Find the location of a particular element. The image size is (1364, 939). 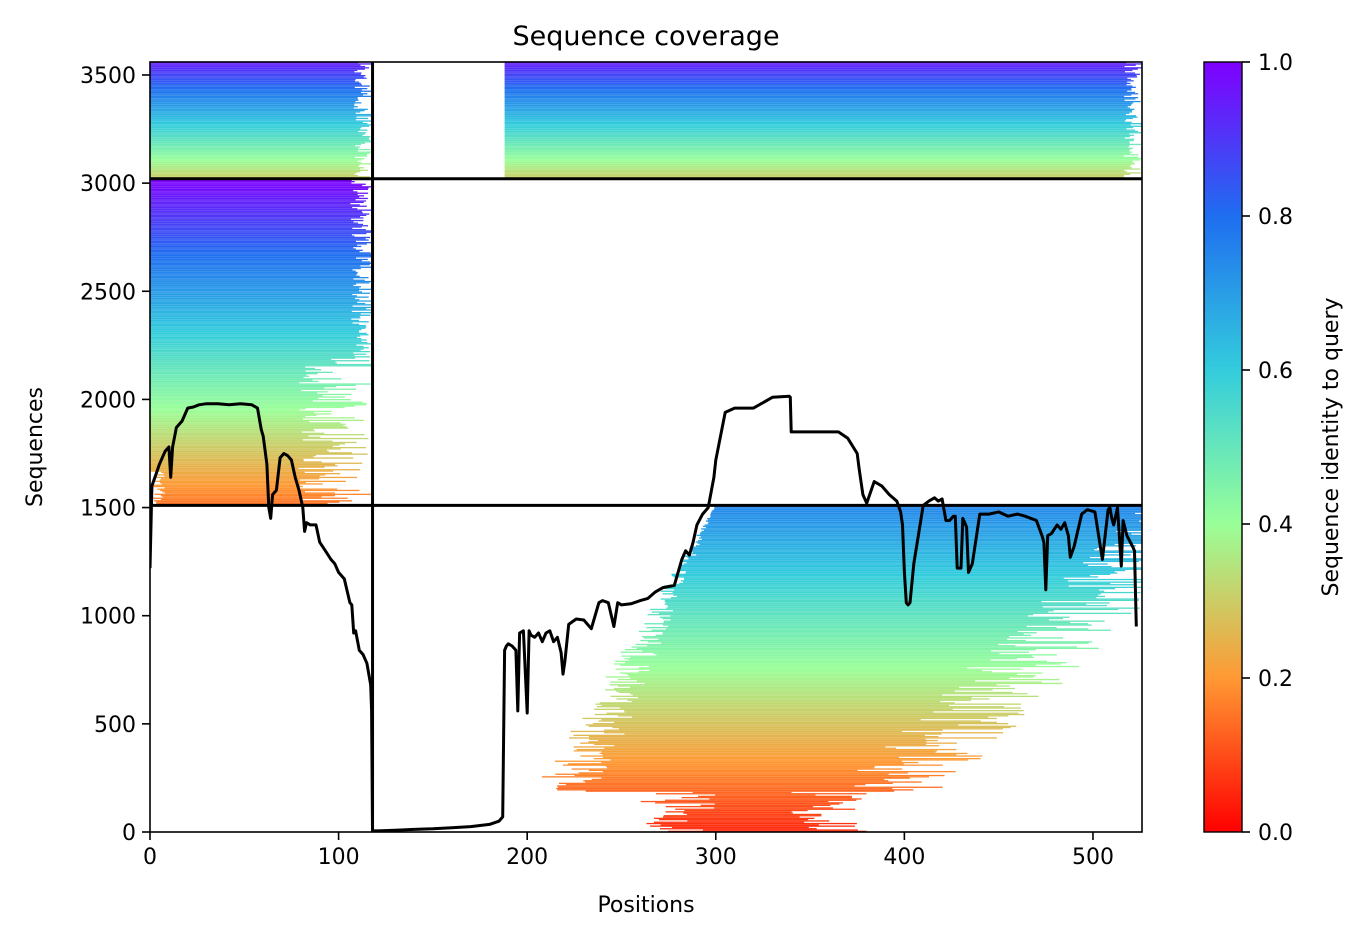

y-tick-label: 2000 is located at coordinates (108, 400).